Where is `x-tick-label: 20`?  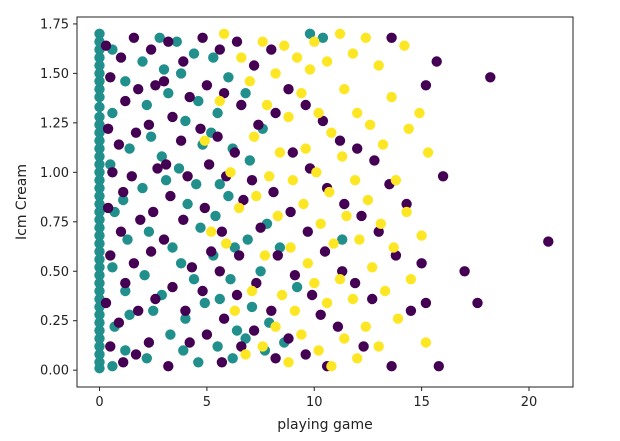 x-tick-label: 20 is located at coordinates (529, 402).